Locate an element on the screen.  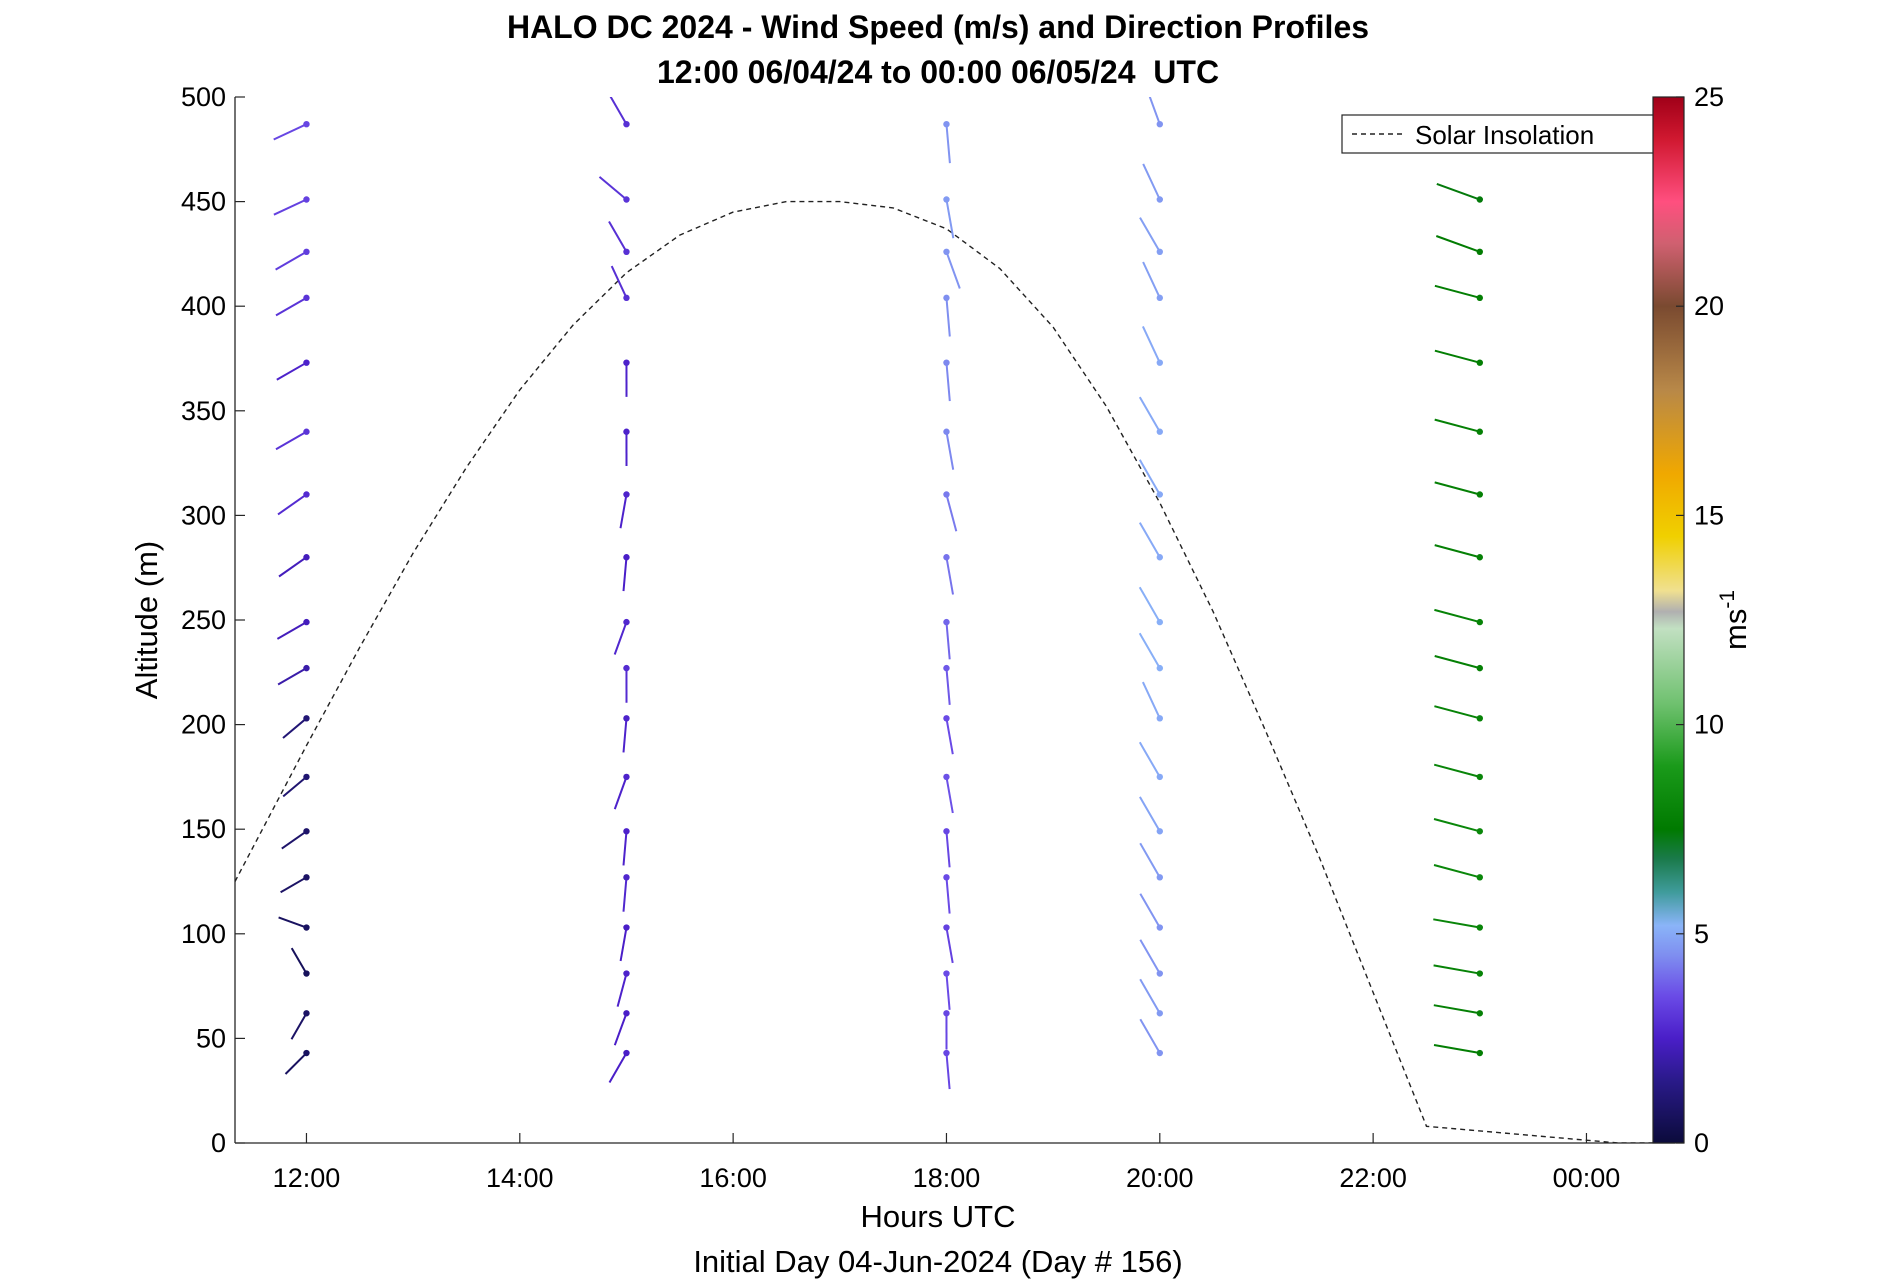
chart-subtitle: 12:00 06/04/24 to 00:00 06/05/24 UTC is located at coordinates (938, 72).